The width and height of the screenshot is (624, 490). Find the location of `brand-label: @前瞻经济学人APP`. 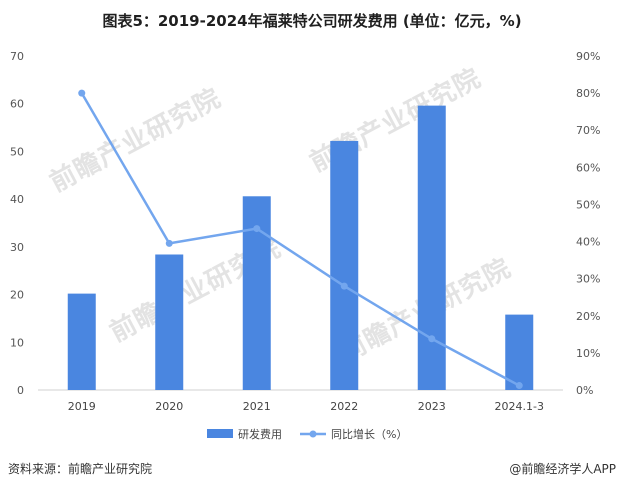

brand-label: @前瞻经济学人APP is located at coordinates (562, 469).